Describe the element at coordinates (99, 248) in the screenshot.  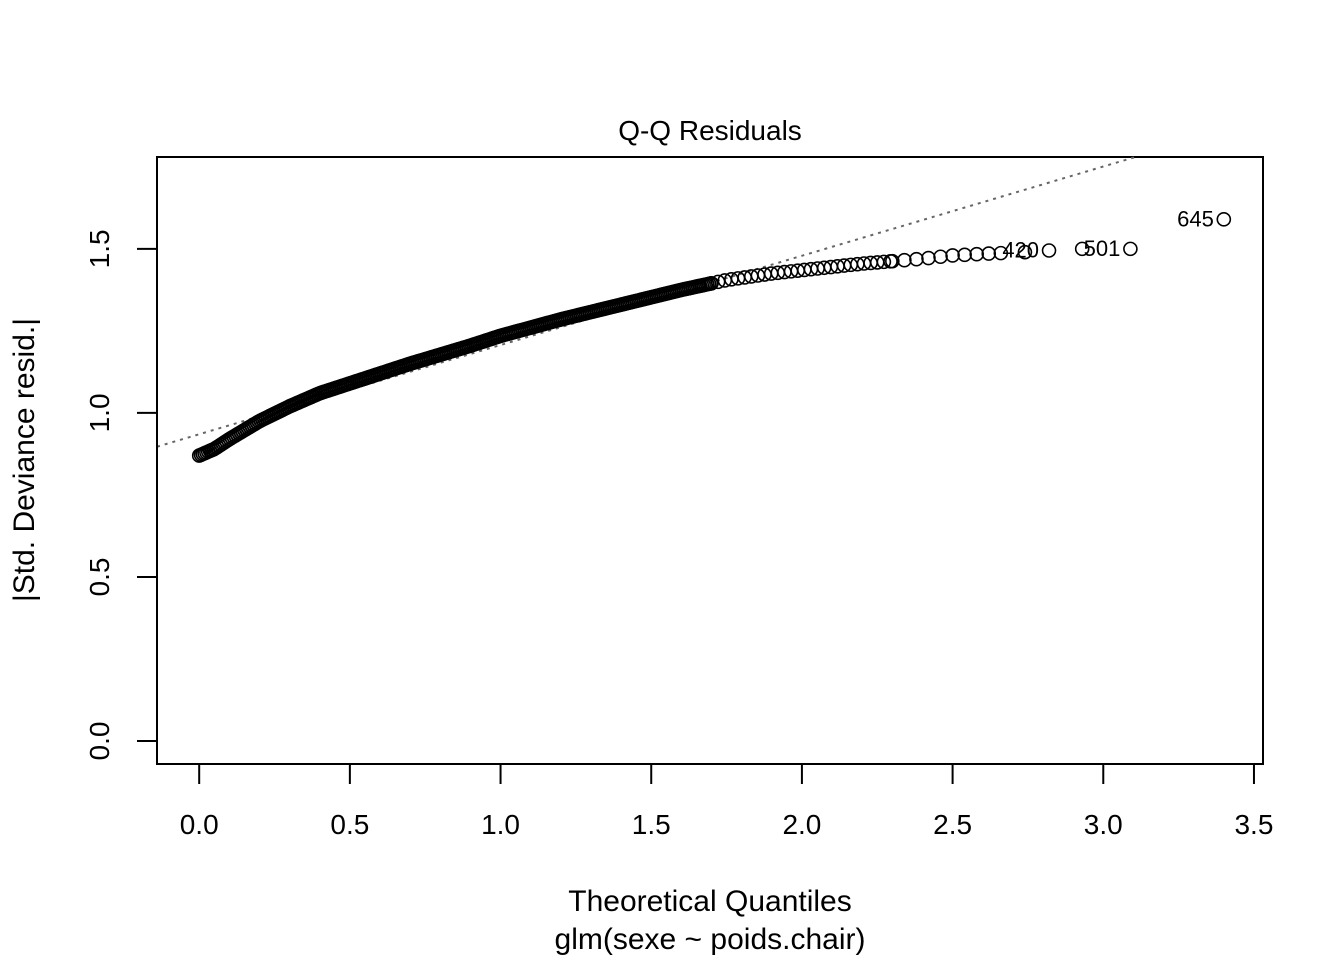
I see `y-tick-label: 1.5` at that location.